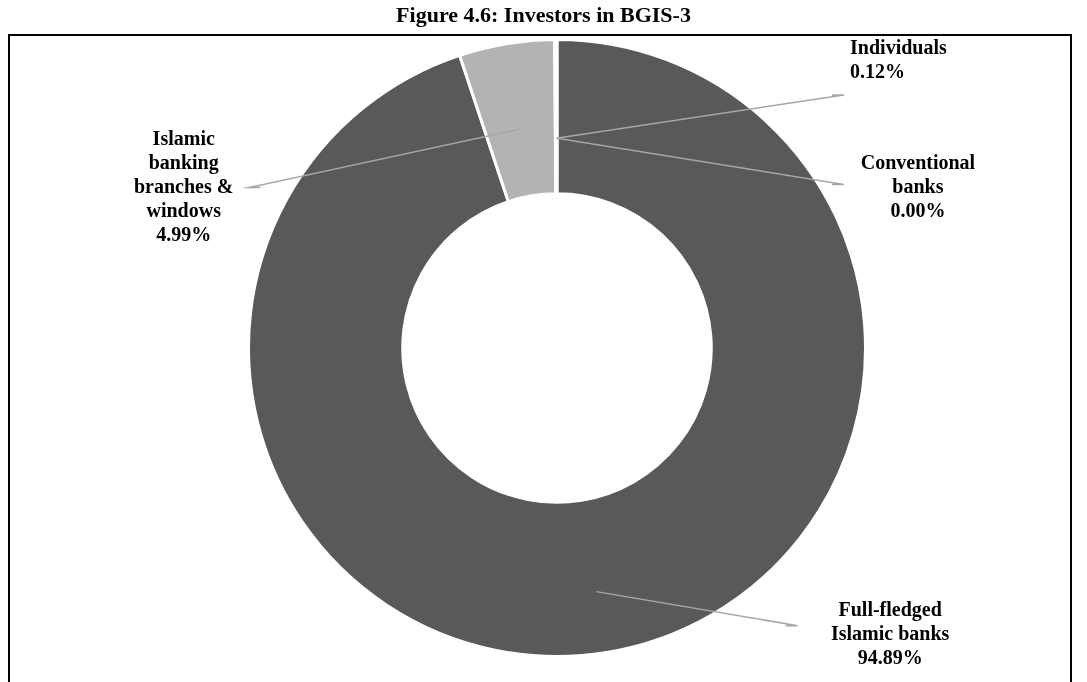  What do you see at coordinates (890, 621) in the screenshot?
I see `slice-label: Full-fledged Islamic banks` at bounding box center [890, 621].